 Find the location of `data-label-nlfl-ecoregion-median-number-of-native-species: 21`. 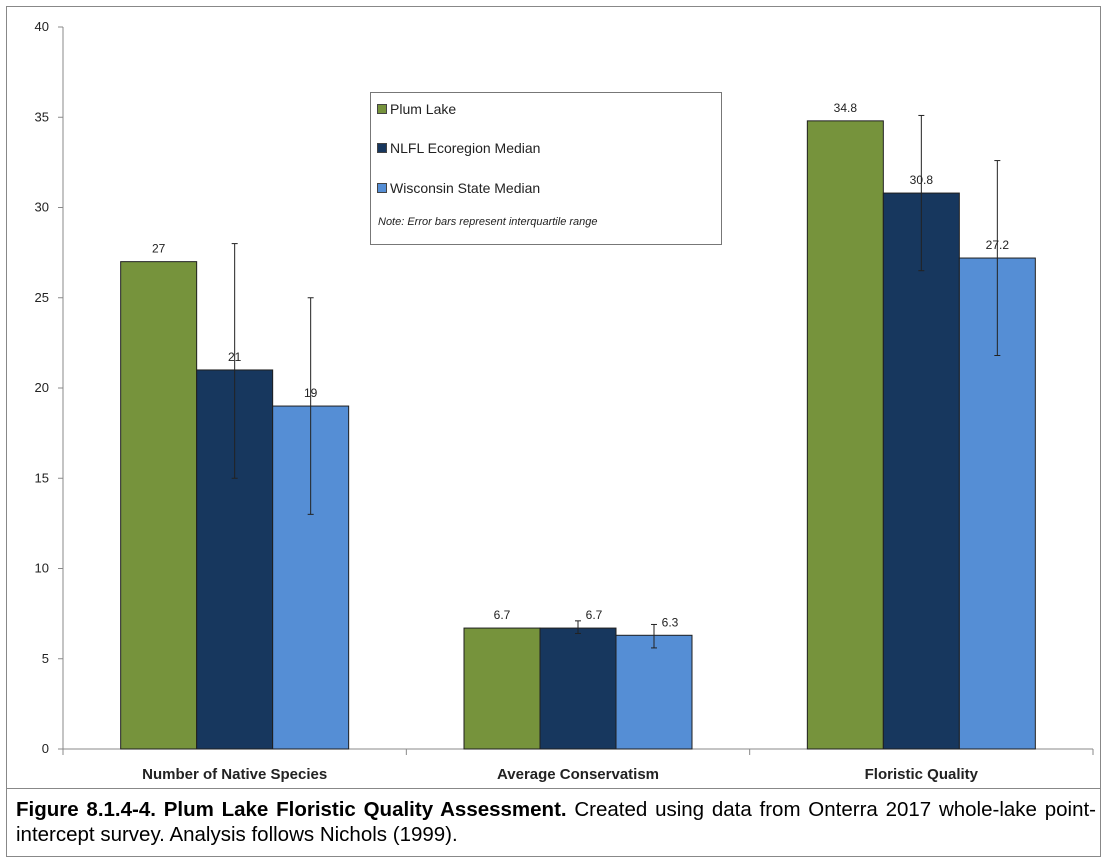

data-label-nlfl-ecoregion-median-number-of-native-species: 21 is located at coordinates (235, 357).